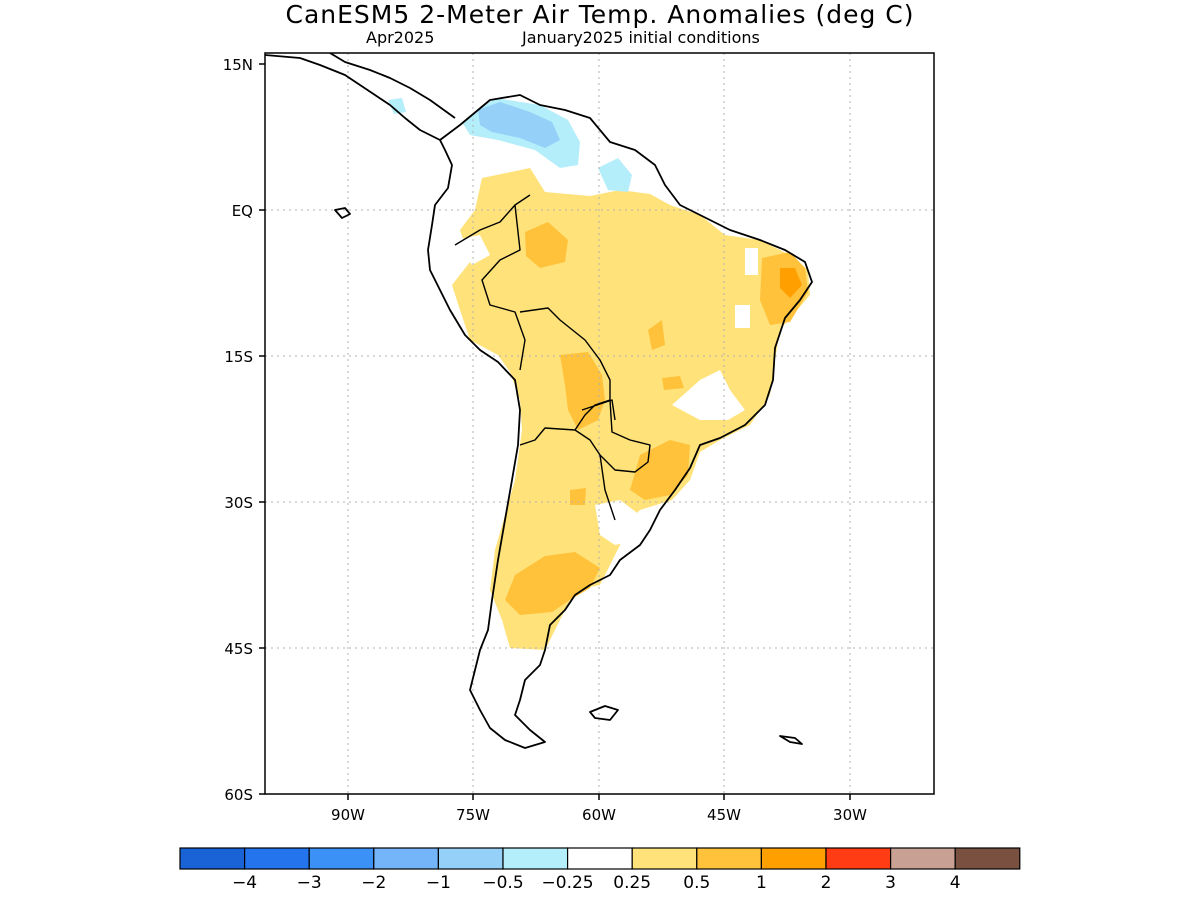 Image resolution: width=1200 pixels, height=900 pixels. What do you see at coordinates (641, 37) in the screenshot?
I see `initial-conditions-label: January2025 initial conditions` at bounding box center [641, 37].